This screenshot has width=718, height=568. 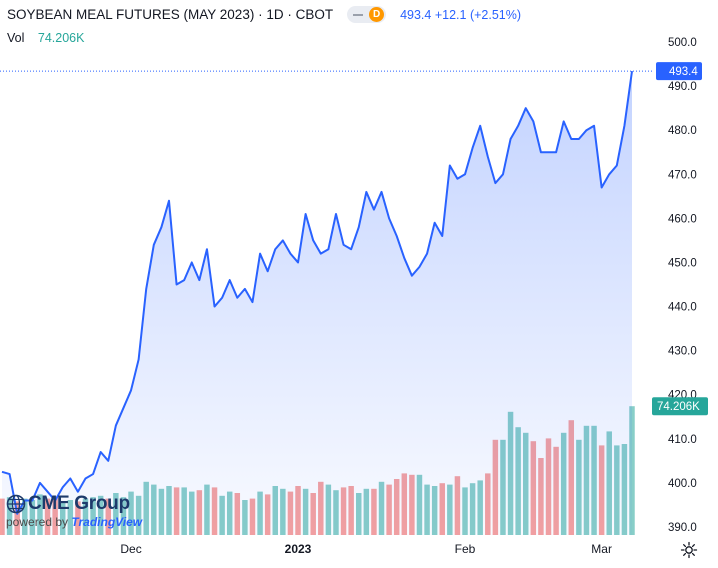 What do you see at coordinates (495, 14) in the screenshot?
I see `price-change-pct: (+2.51%)` at bounding box center [495, 14].